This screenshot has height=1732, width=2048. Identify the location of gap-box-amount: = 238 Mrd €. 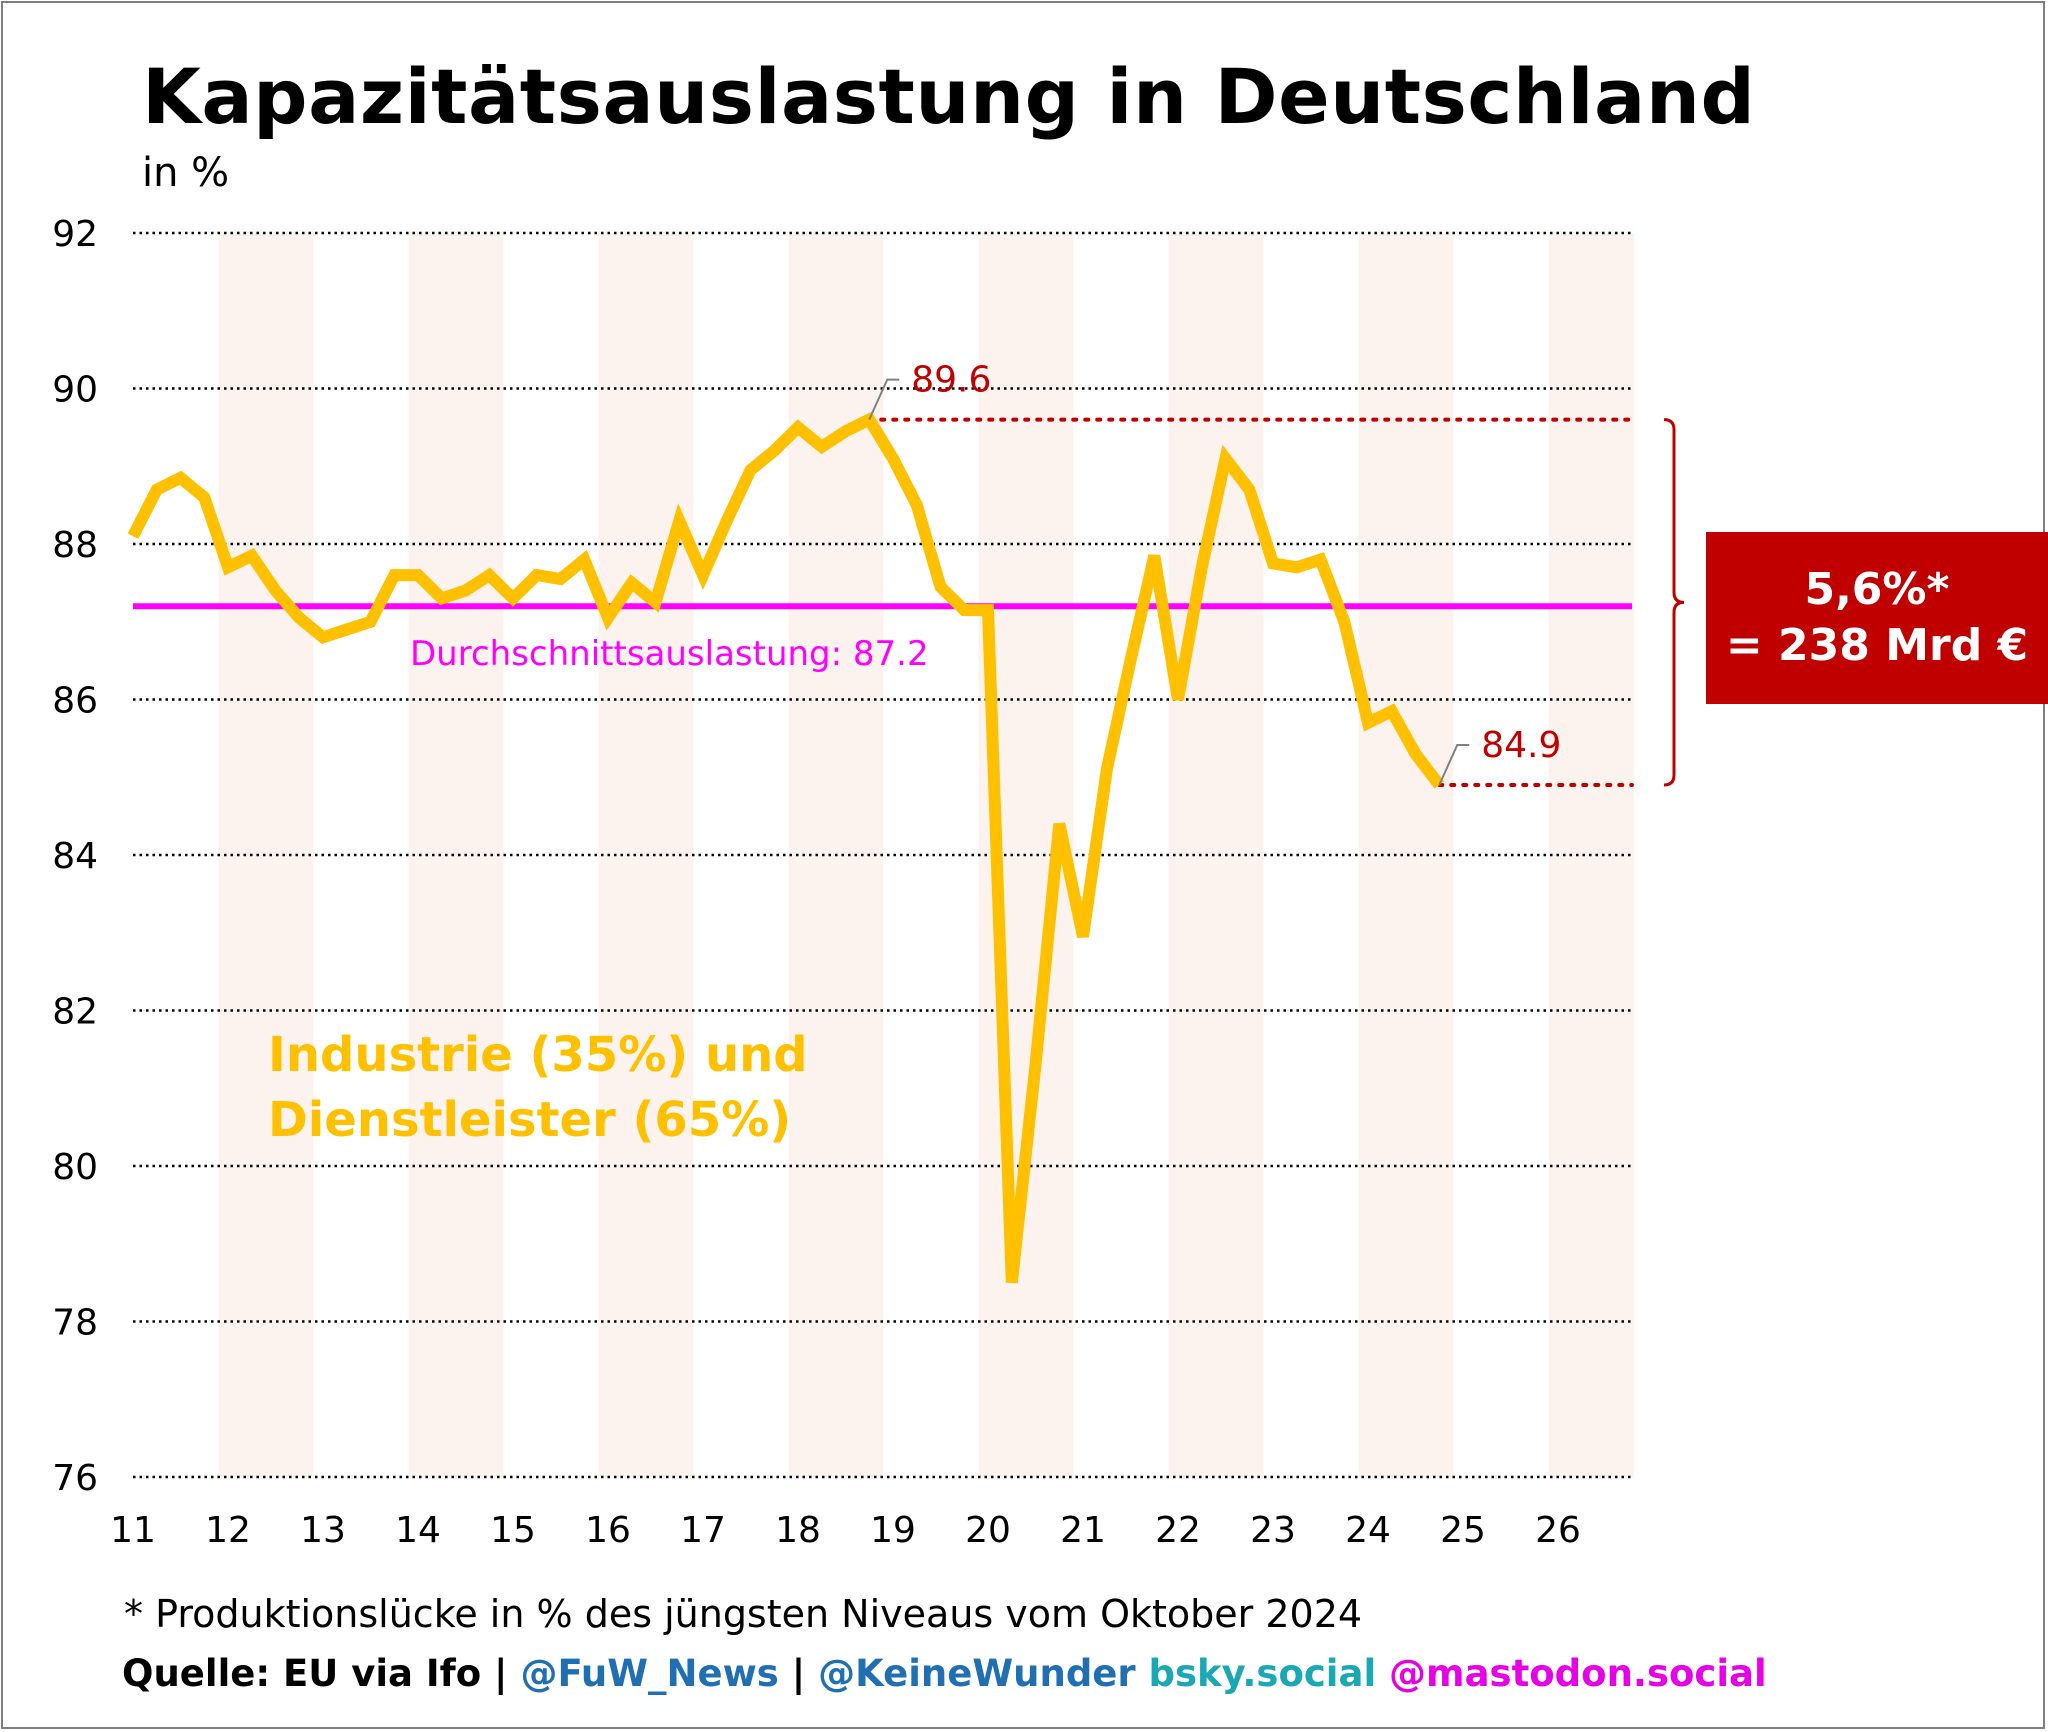
(1877, 645).